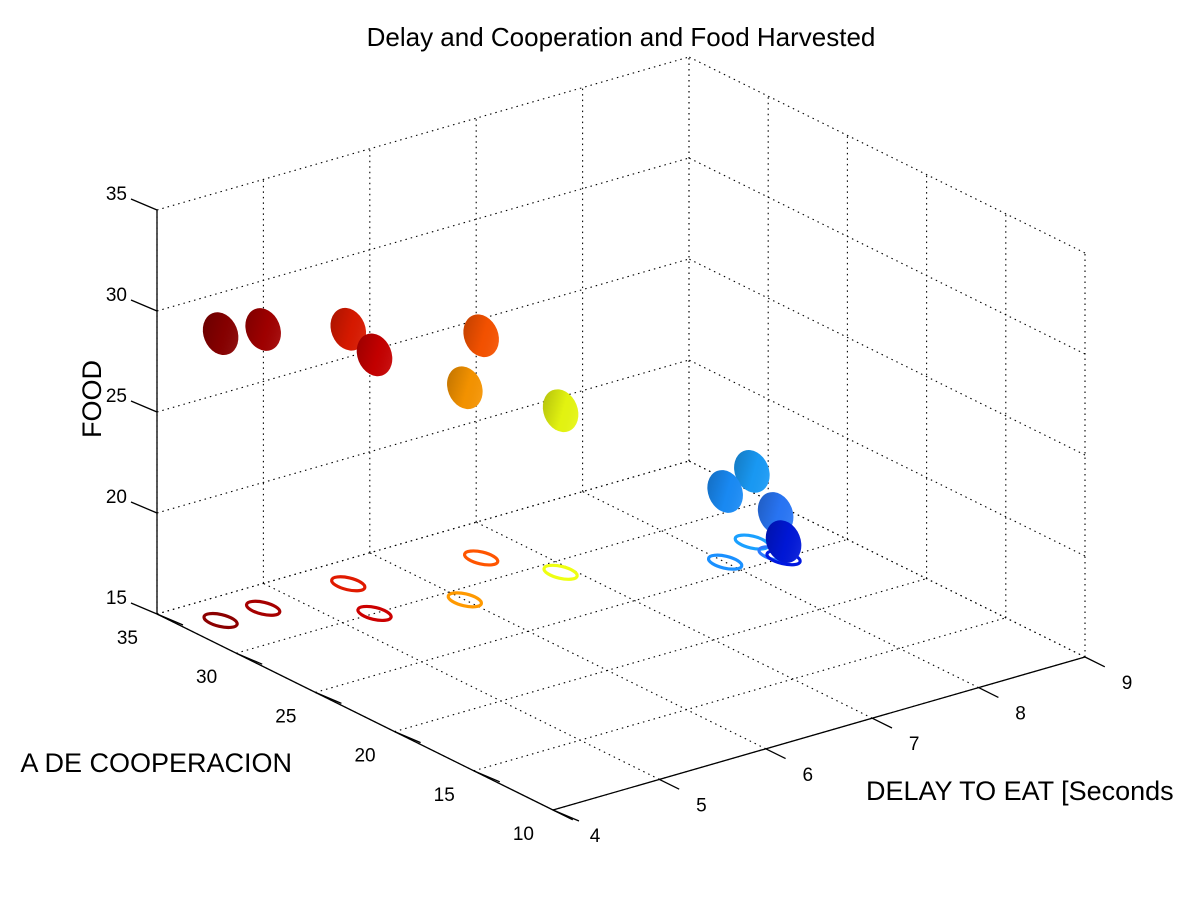  I want to click on y-tick-label: 35, so click(127, 638).